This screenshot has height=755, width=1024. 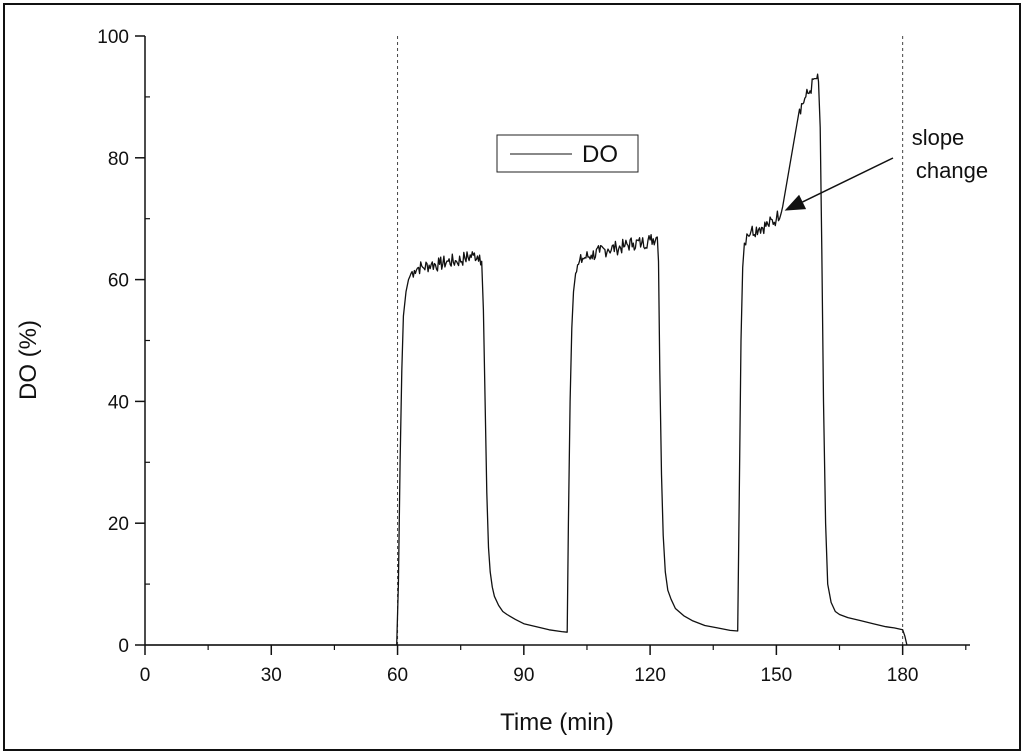 I want to click on slope-change-annotation: slope change, so click(x=886, y=168).